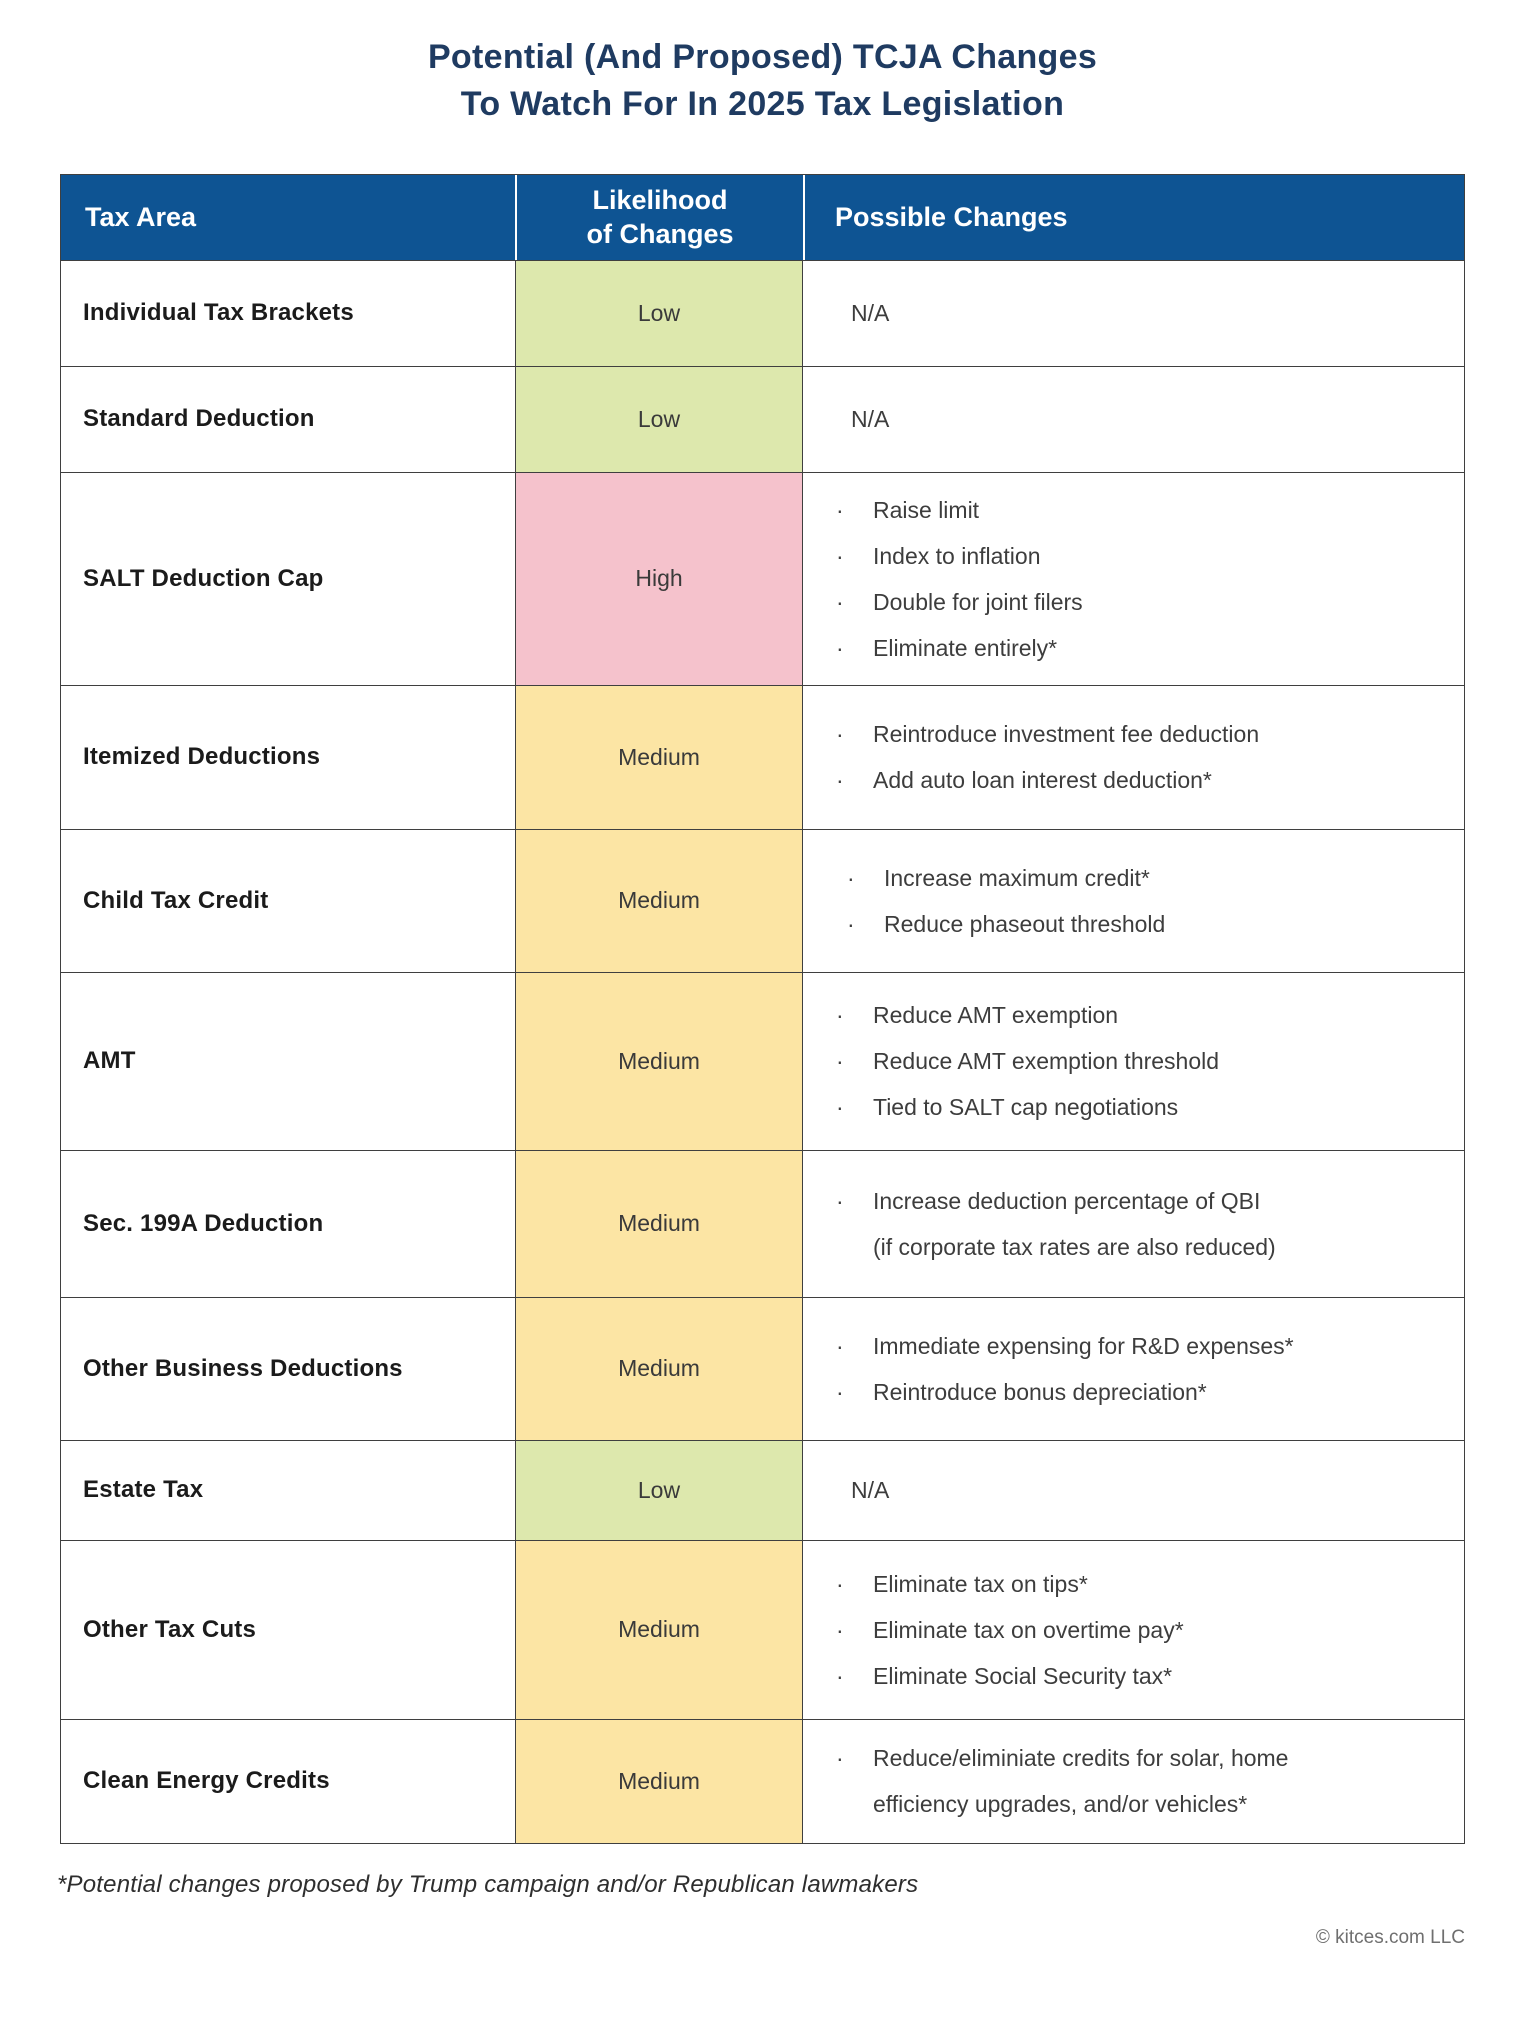  I want to click on tax-area-label: Standard Deduction, so click(199, 419).